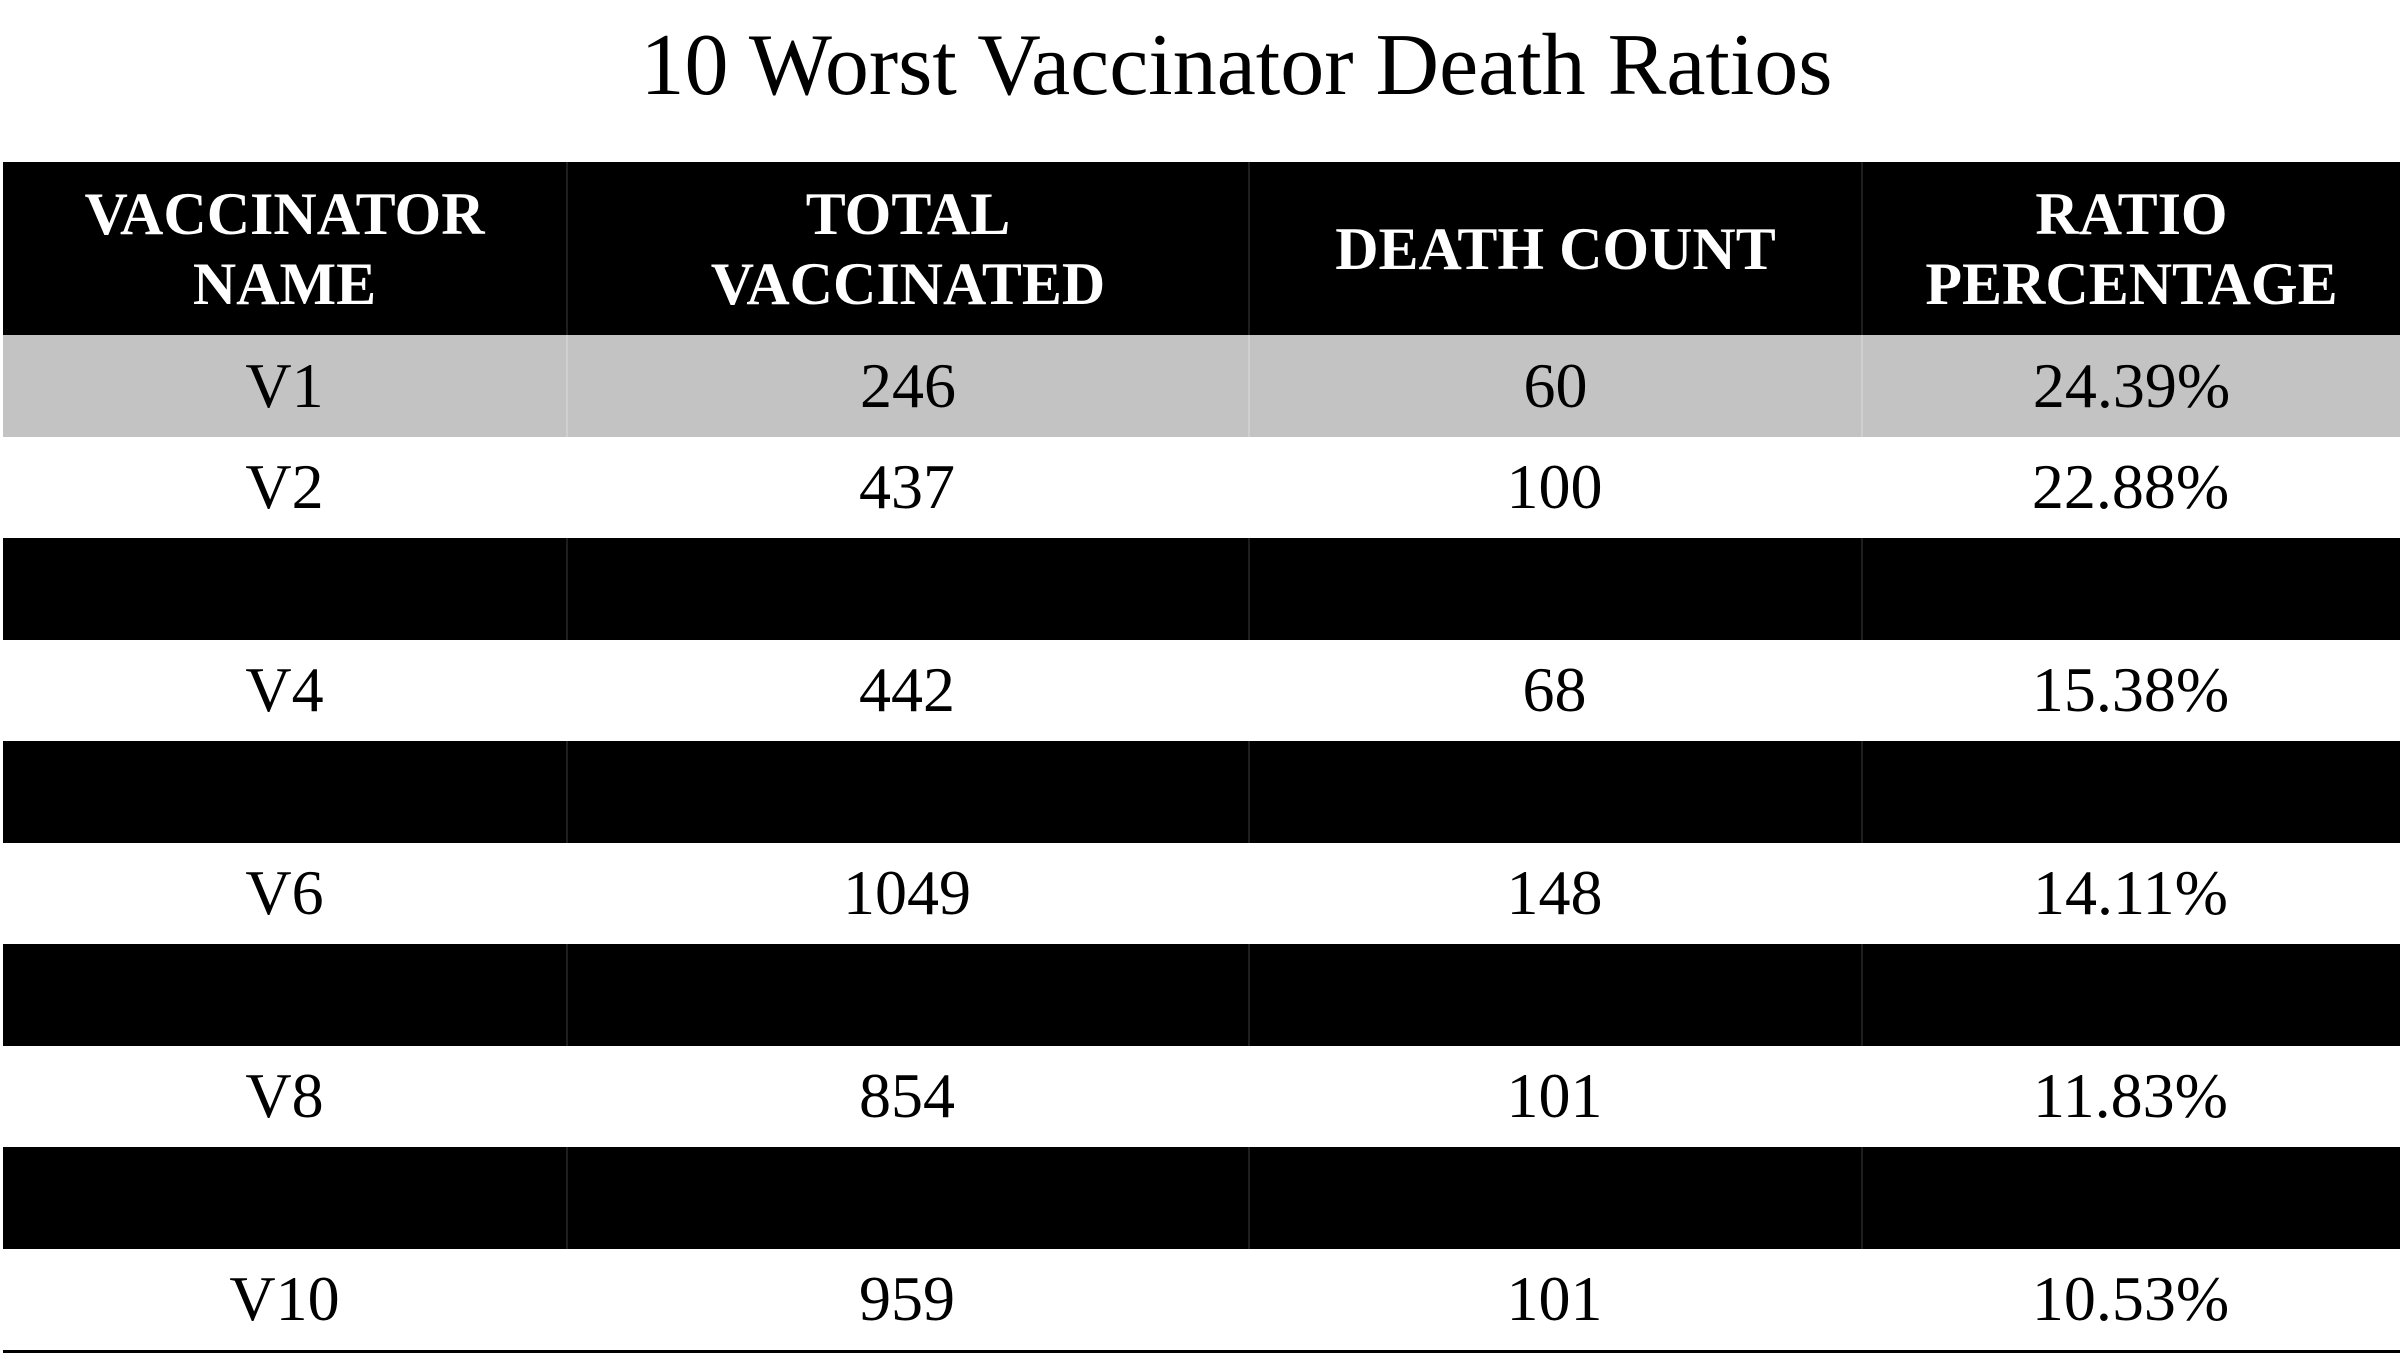  What do you see at coordinates (907, 690) in the screenshot?
I see `cell-total-vaccinated: 442` at bounding box center [907, 690].